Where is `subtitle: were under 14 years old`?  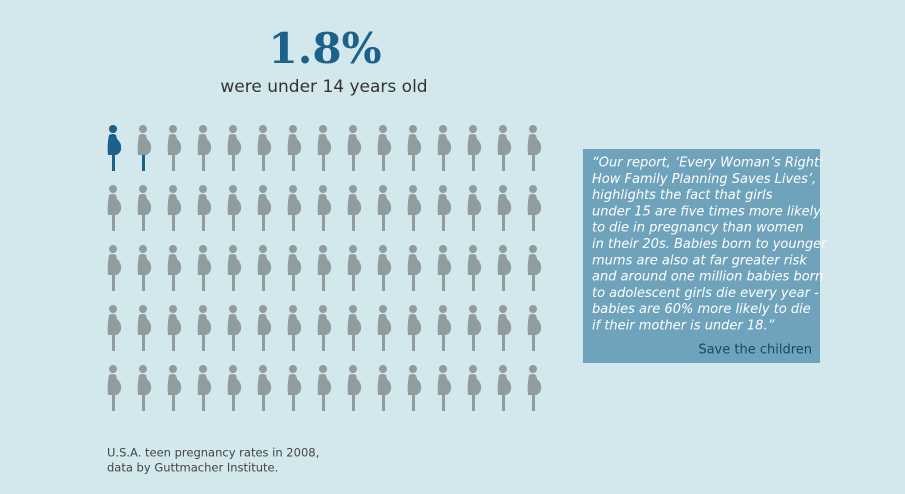 subtitle: were under 14 years old is located at coordinates (323, 87).